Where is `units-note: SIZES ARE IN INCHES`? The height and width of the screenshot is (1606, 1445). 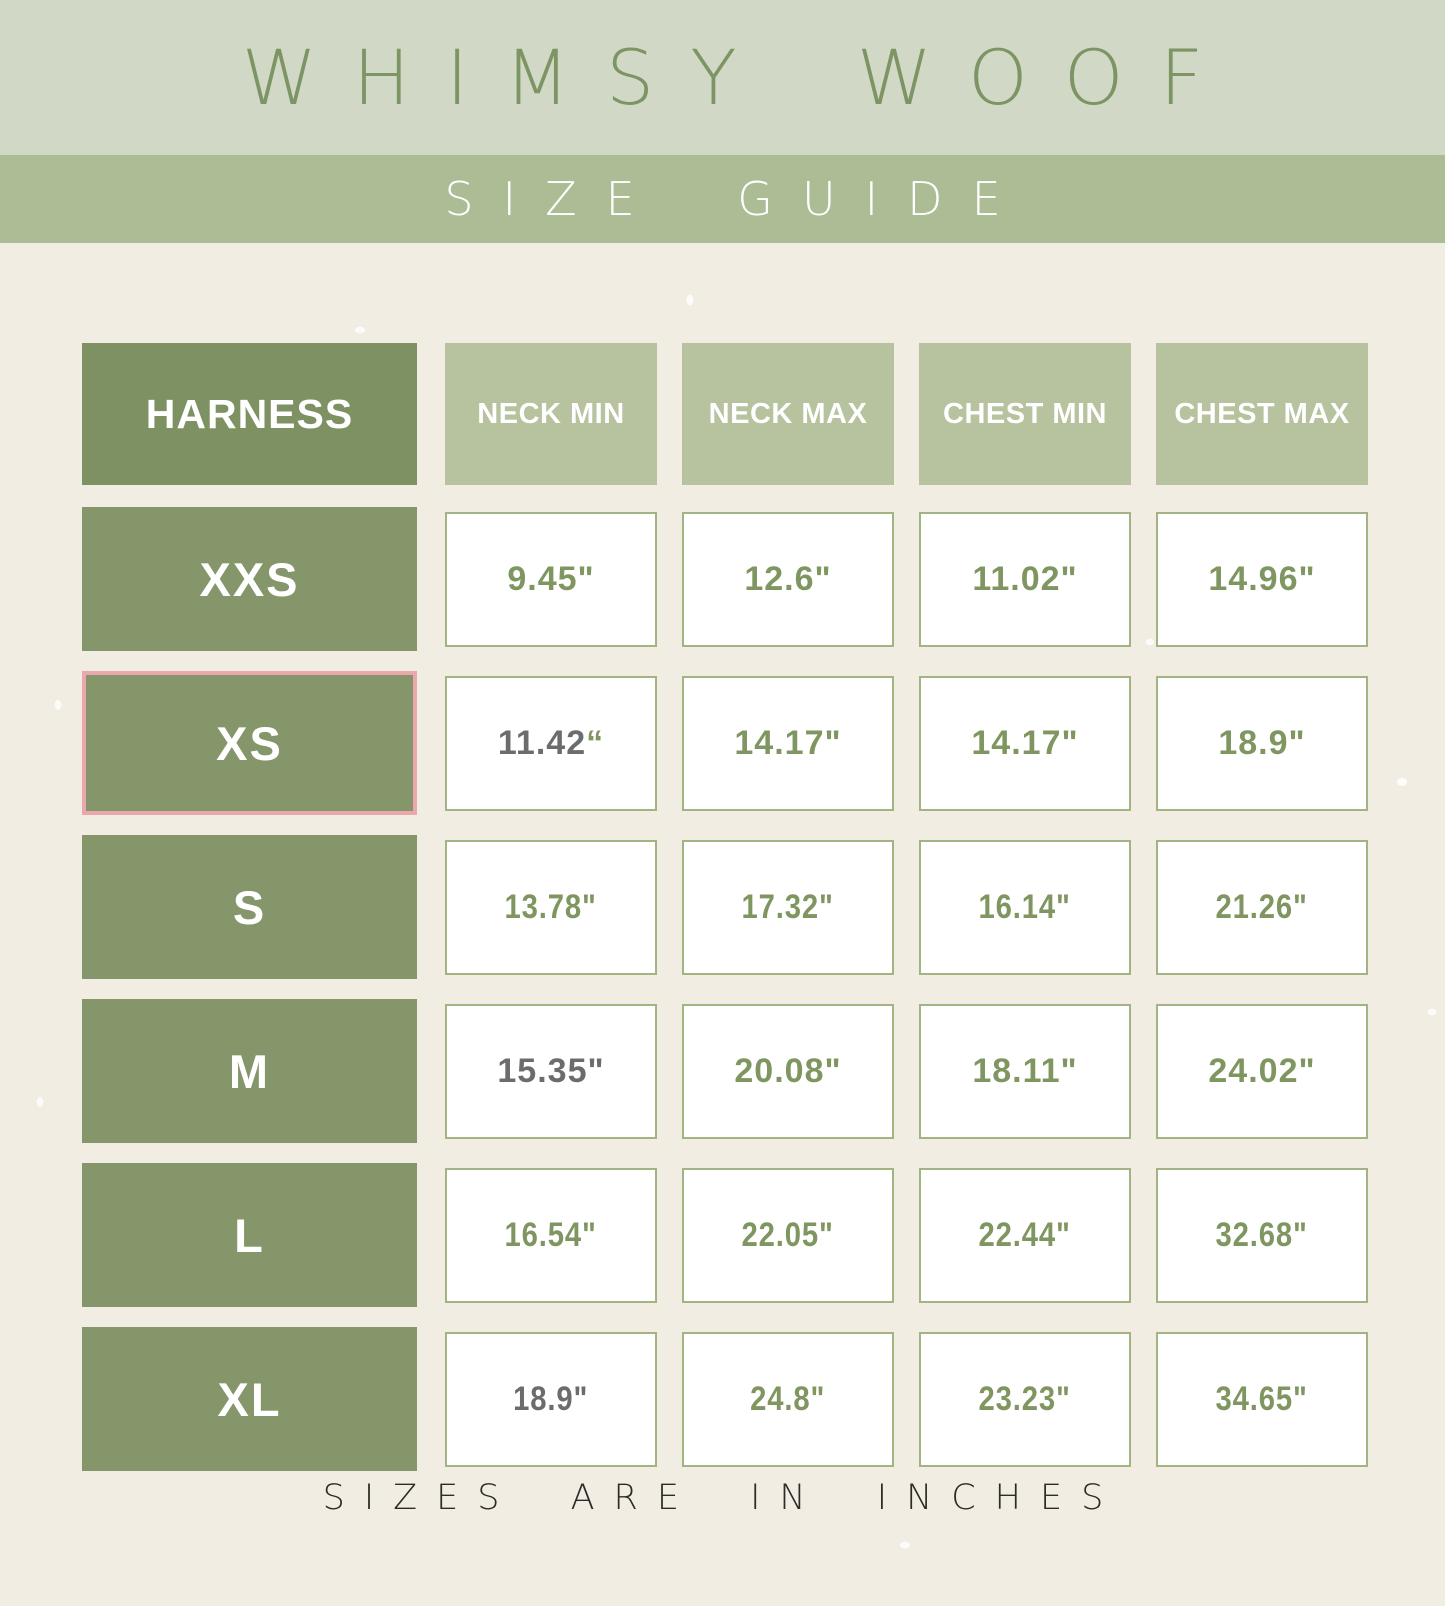
units-note: SIZES ARE IN INCHES is located at coordinates (722, 1498).